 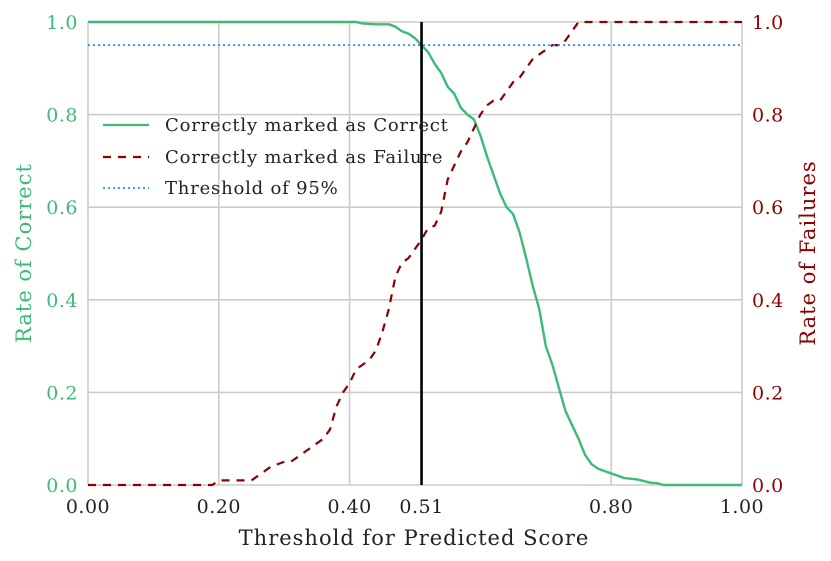 I want to click on right-y-tick-label: 0.0, so click(x=768, y=486).